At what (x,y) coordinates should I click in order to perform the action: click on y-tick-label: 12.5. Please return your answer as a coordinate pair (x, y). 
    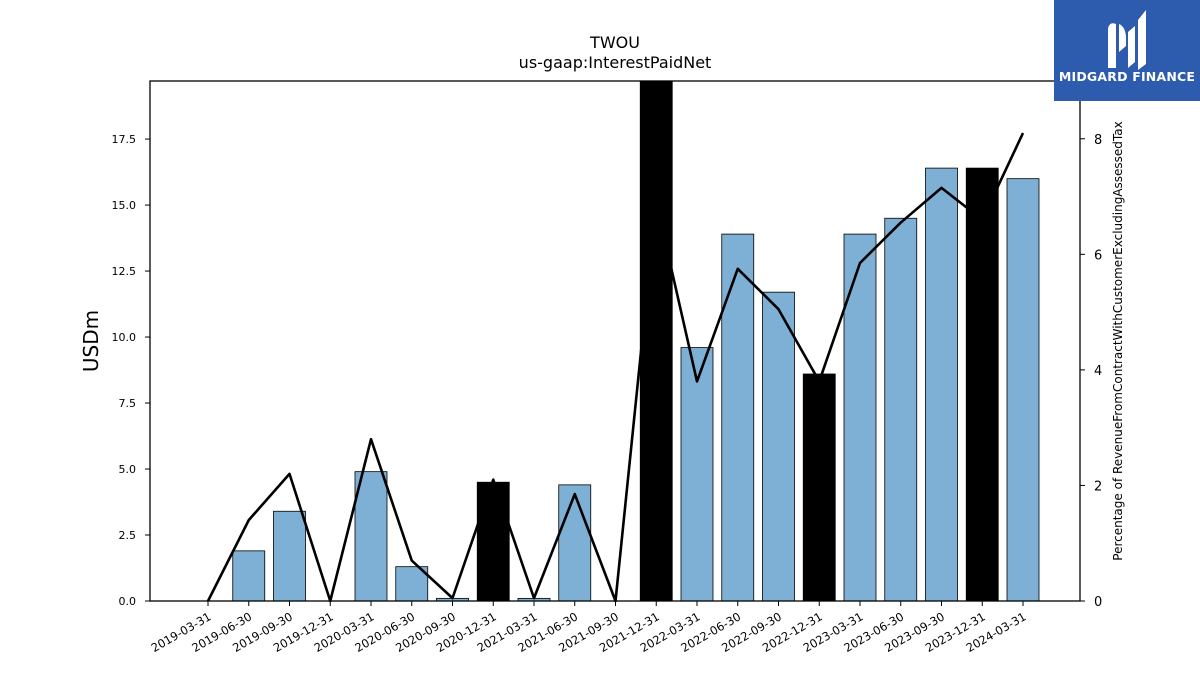
    Looking at the image, I should click on (124, 271).